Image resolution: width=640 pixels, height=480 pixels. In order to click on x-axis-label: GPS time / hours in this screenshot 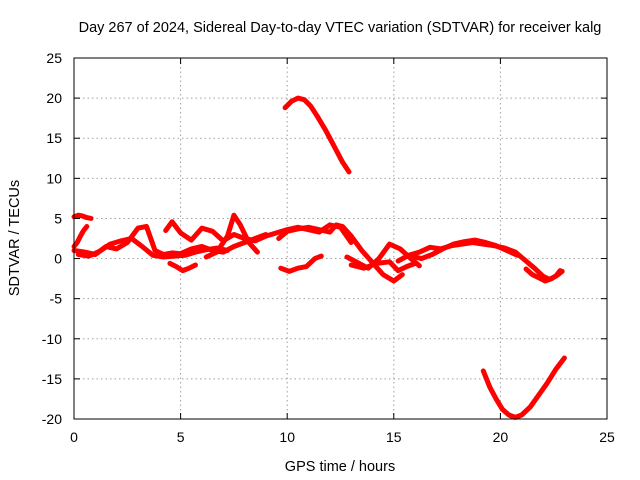, I will do `click(340, 467)`.